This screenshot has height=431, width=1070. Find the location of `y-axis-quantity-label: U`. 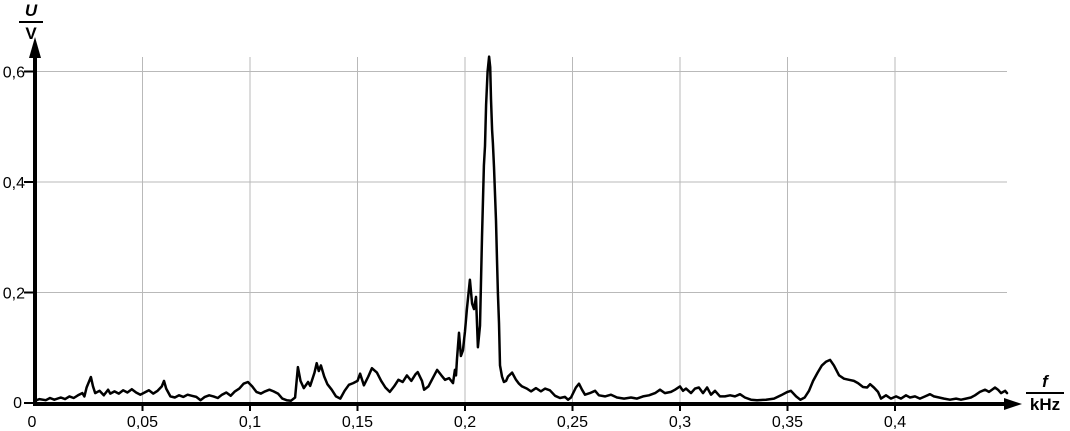

y-axis-quantity-label: U is located at coordinates (31, 12).